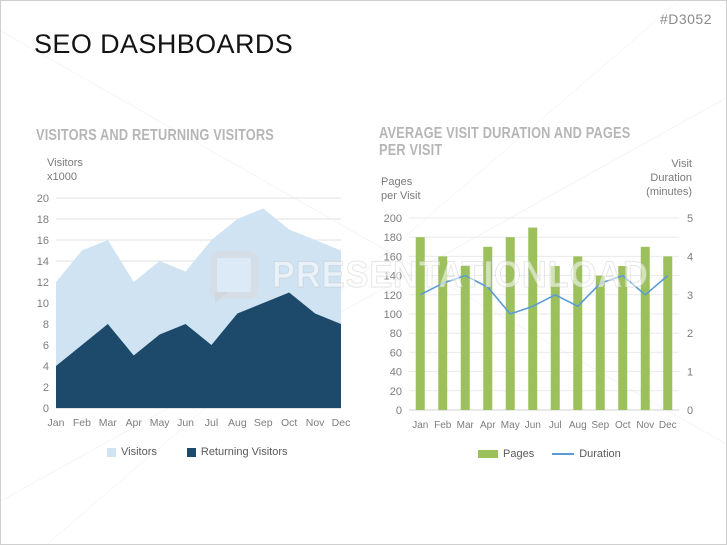 The image size is (727, 545). What do you see at coordinates (600, 454) in the screenshot?
I see `legend-label: Duration` at bounding box center [600, 454].